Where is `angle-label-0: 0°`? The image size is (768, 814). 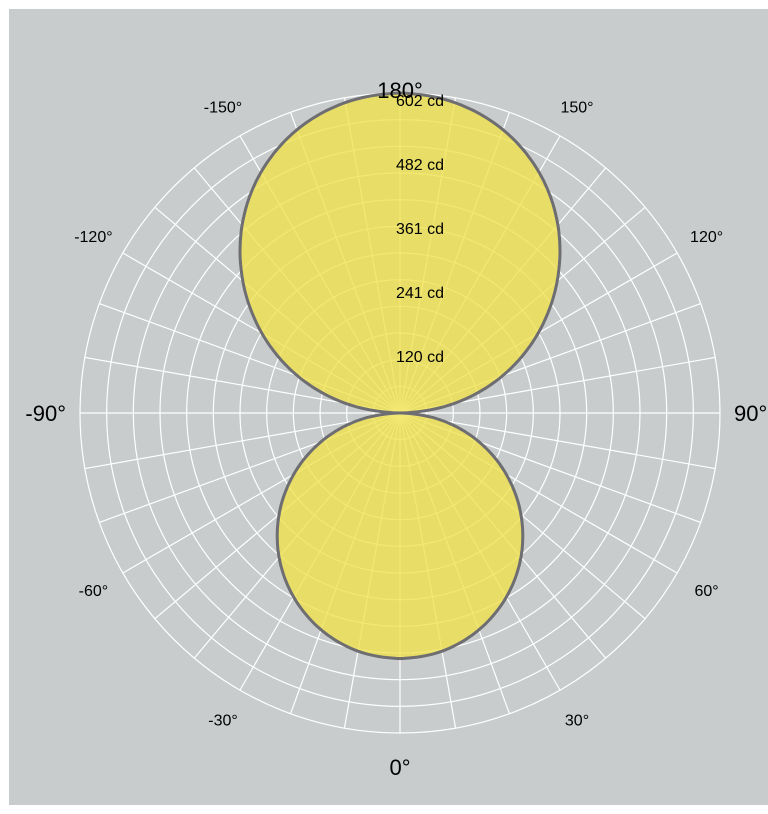 angle-label-0: 0° is located at coordinates (399, 767).